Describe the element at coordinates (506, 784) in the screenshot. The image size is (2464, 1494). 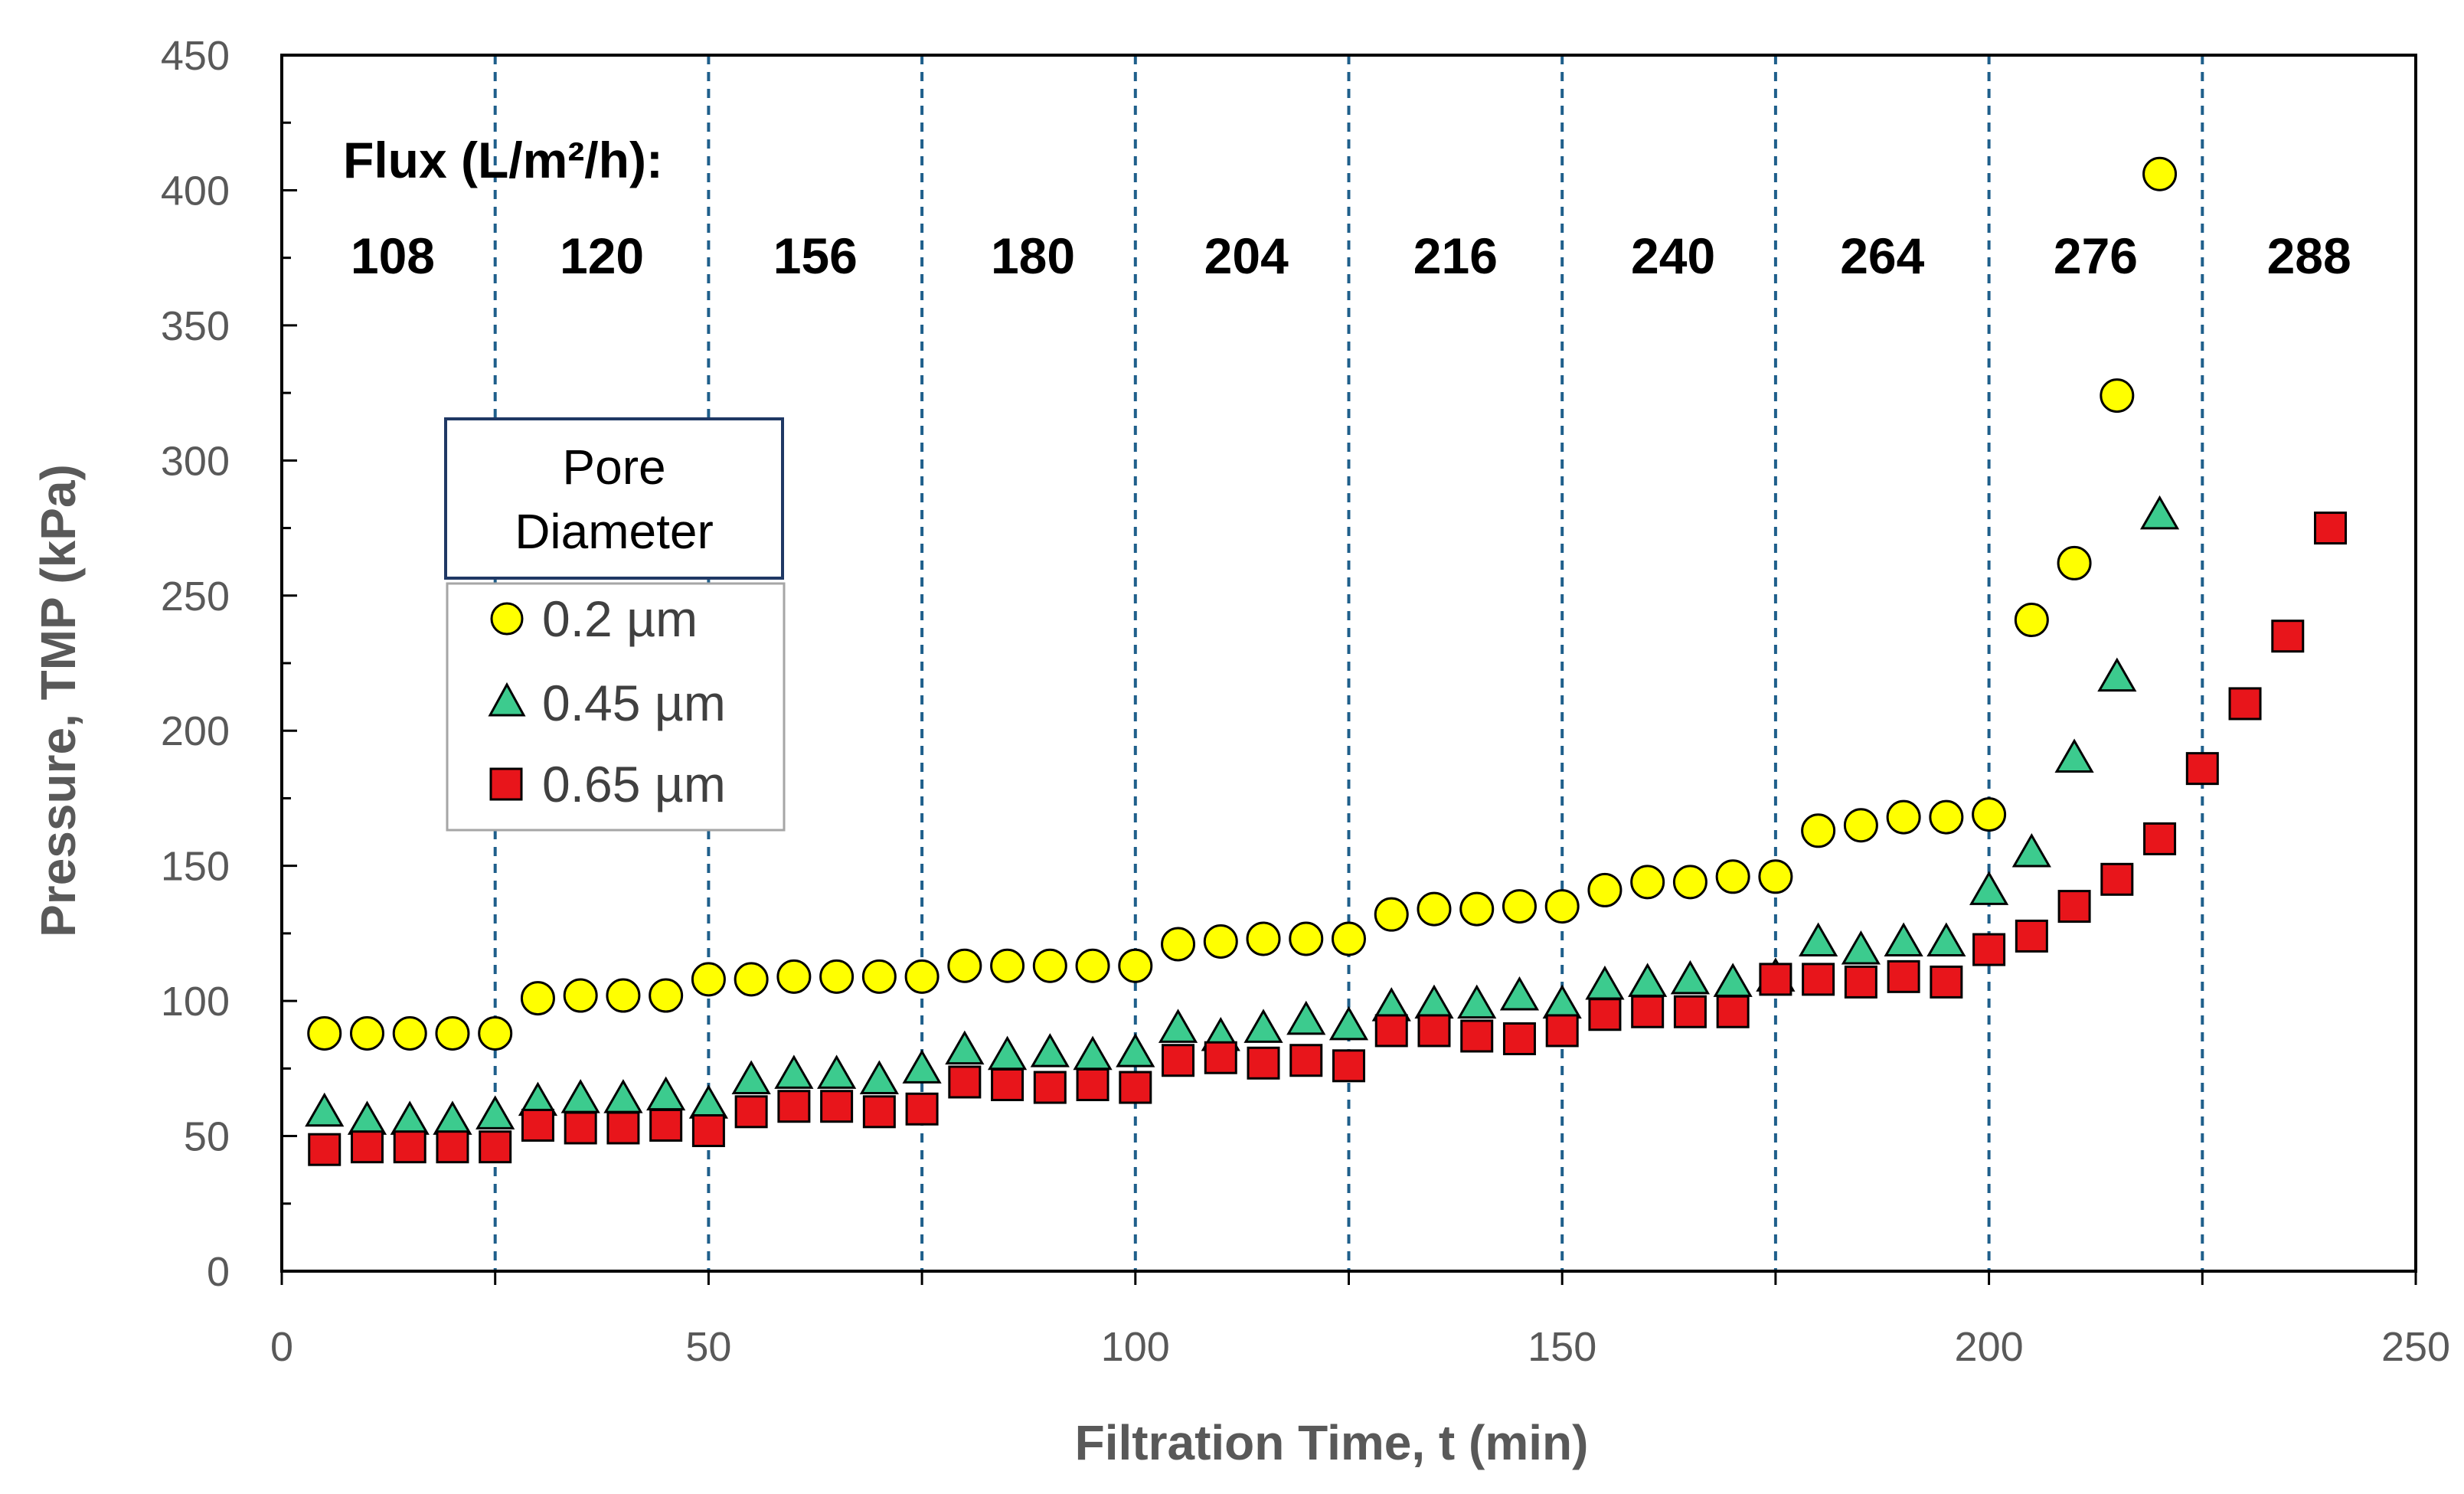
I see `legend-marker-square` at that location.